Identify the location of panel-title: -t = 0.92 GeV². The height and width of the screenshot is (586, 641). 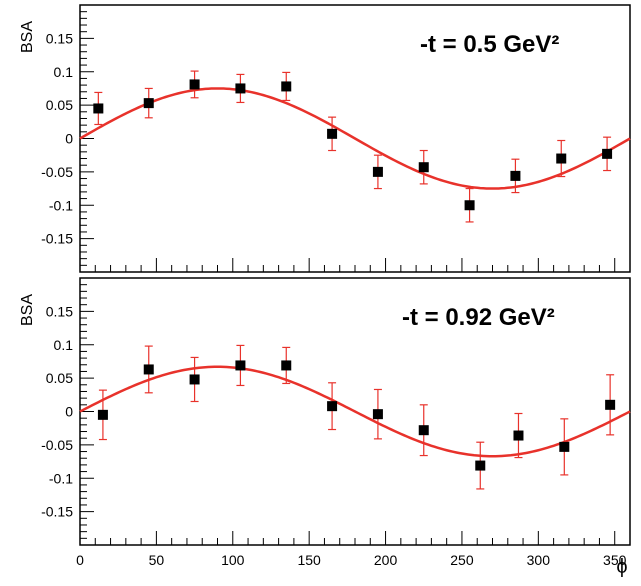
(478, 317).